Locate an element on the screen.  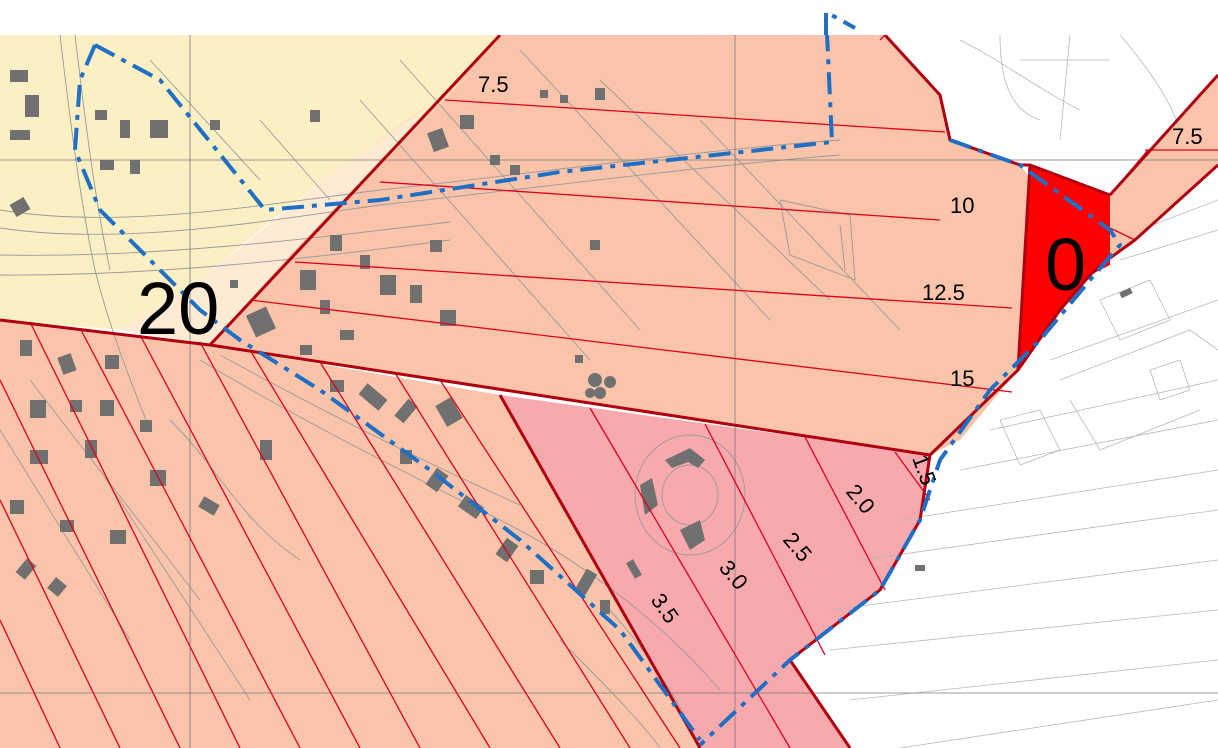
zone-labels: 20 0 is located at coordinates (611, 286).